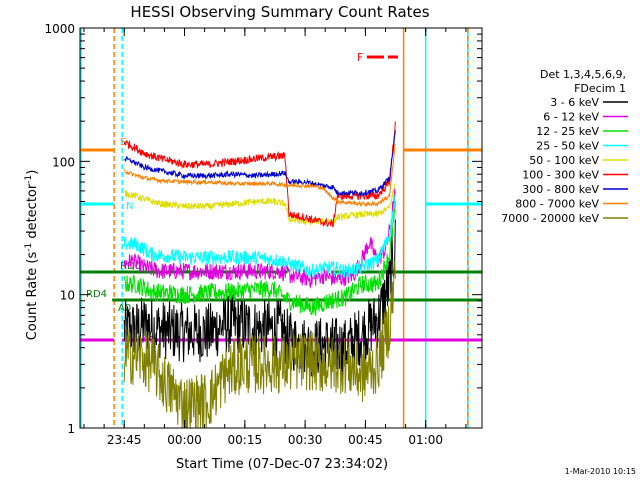  Describe the element at coordinates (32, 172) in the screenshot. I see `y-label-end: )` at that location.